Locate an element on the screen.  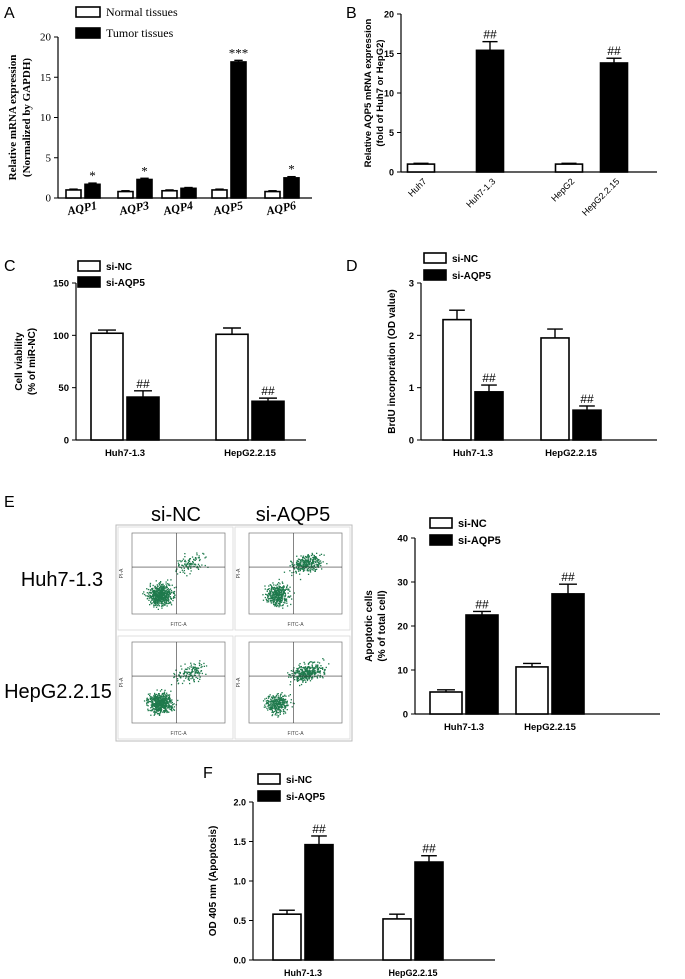
bar-normal-tissues-aqp4 is located at coordinates (169, 194).